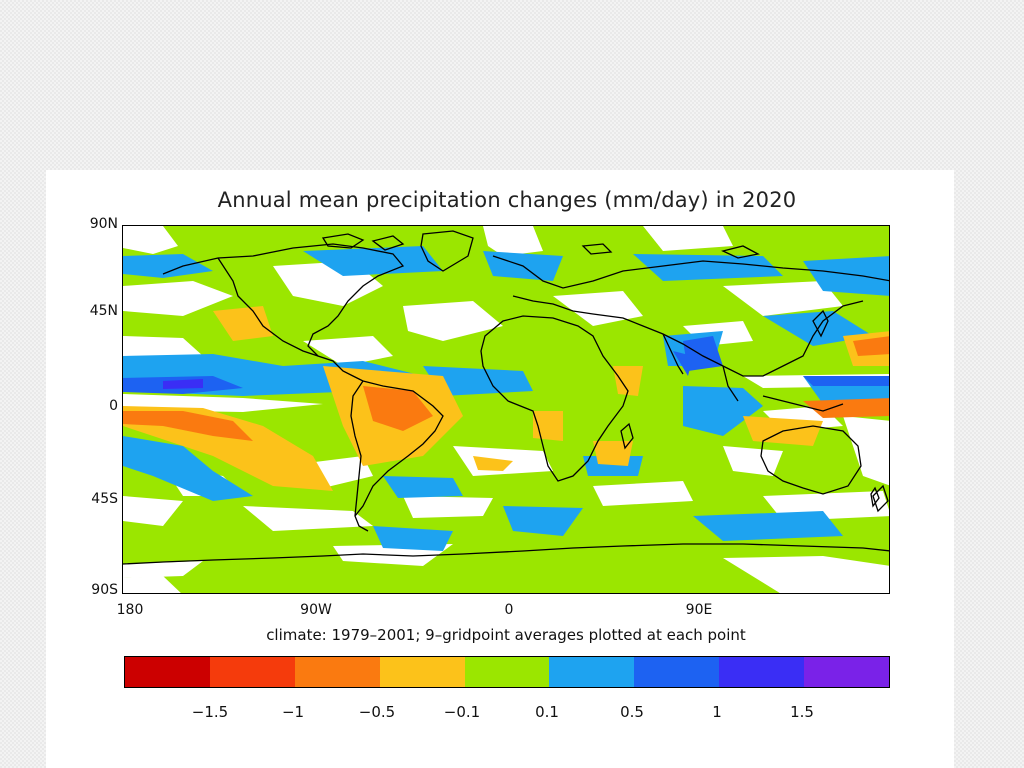 The image size is (1024, 768). Describe the element at coordinates (210, 712) in the screenshot. I see `colorbar-tick-label: −1.5` at that location.